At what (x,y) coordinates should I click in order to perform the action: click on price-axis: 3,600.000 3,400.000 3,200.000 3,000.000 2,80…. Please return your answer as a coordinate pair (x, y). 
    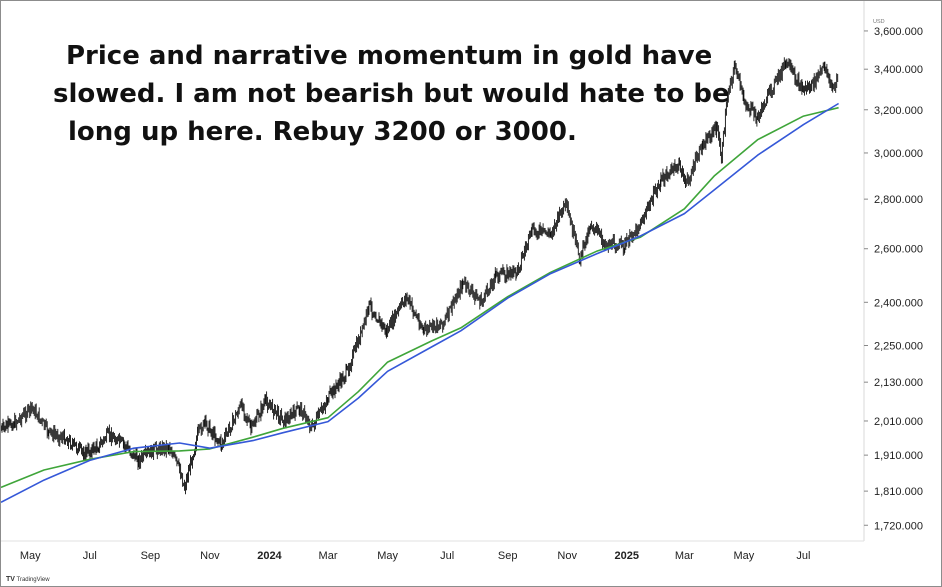
    Looking at the image, I should click on (893, 279).